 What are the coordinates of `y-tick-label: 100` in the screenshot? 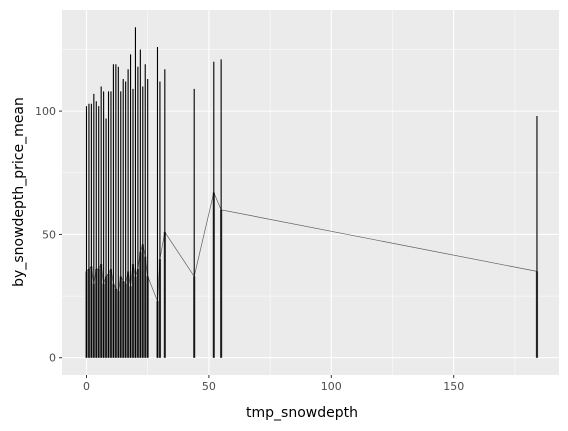 It's located at (45, 111).